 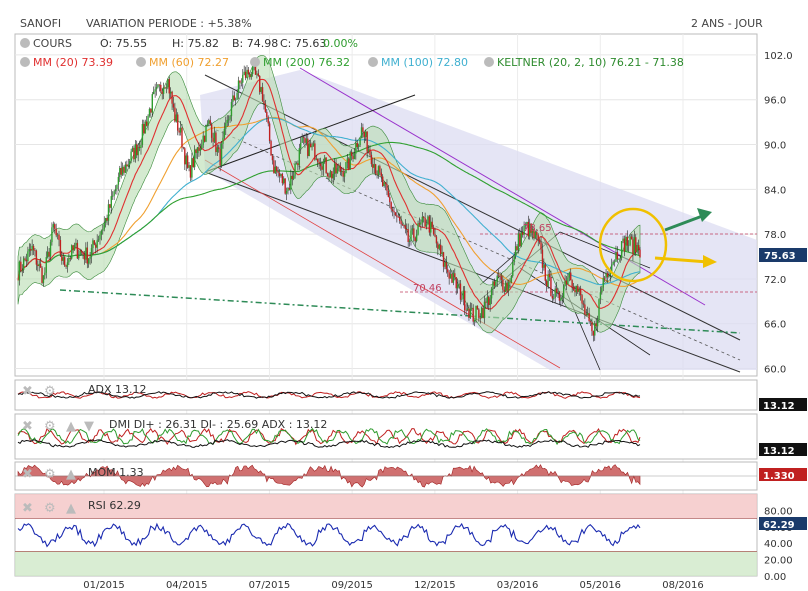 I want to click on adx-black-line, so click(x=329, y=395).